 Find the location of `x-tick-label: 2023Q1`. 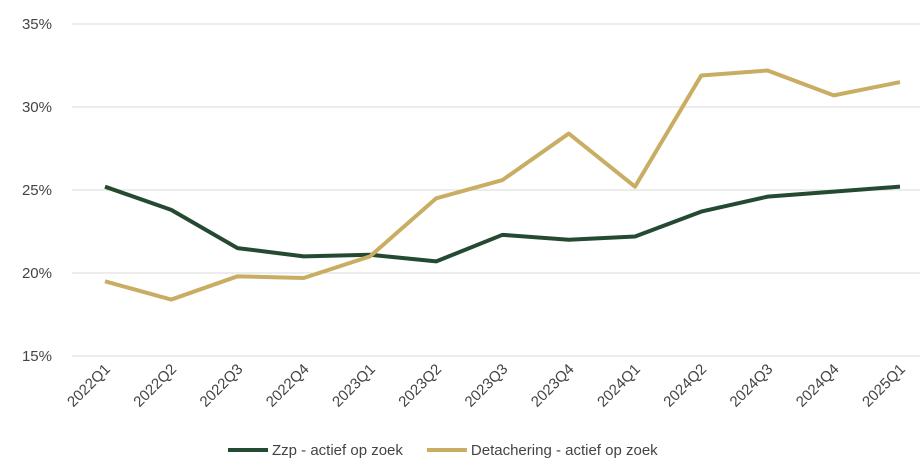

x-tick-label: 2023Q1 is located at coordinates (354, 386).